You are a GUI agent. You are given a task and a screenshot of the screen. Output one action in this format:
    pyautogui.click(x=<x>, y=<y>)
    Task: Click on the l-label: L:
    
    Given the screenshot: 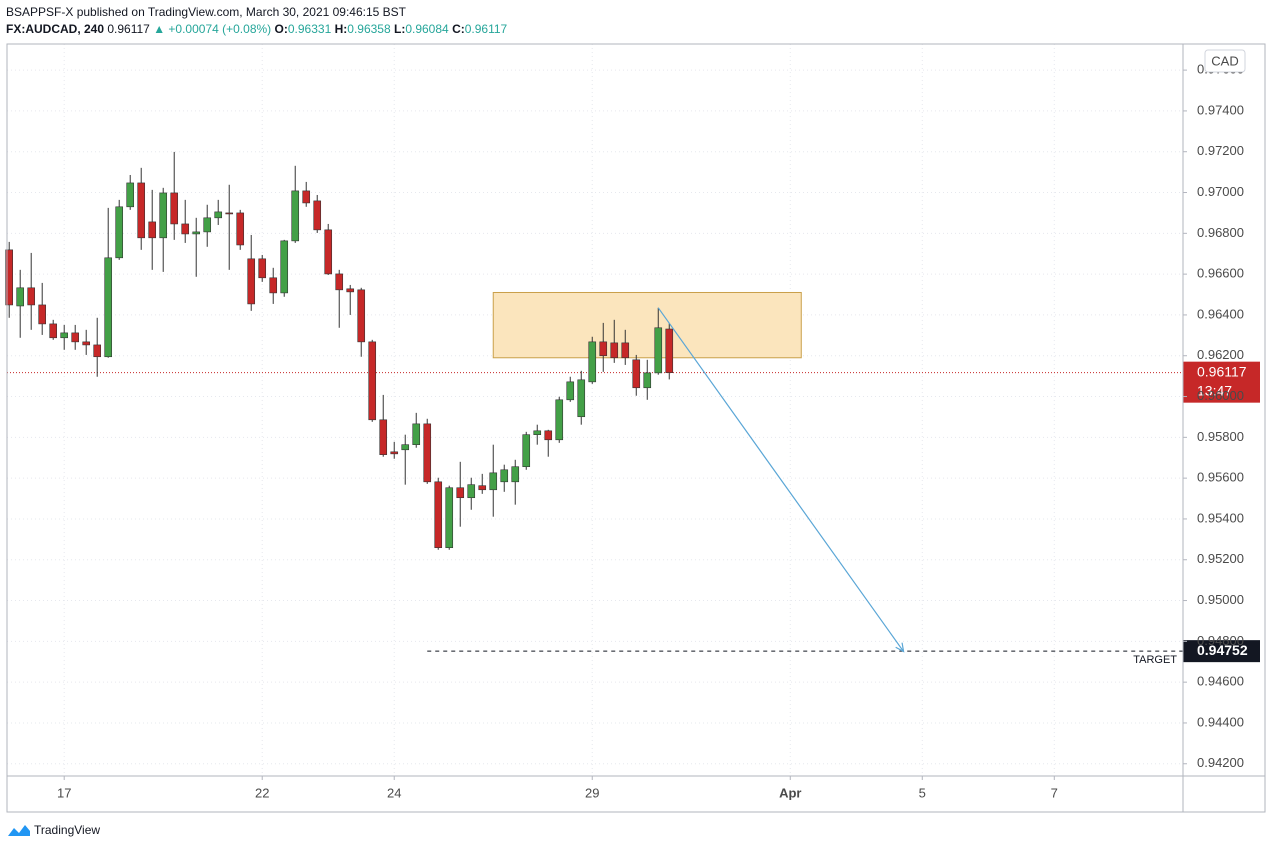 What is the action you would take?
    pyautogui.click(x=400, y=29)
    